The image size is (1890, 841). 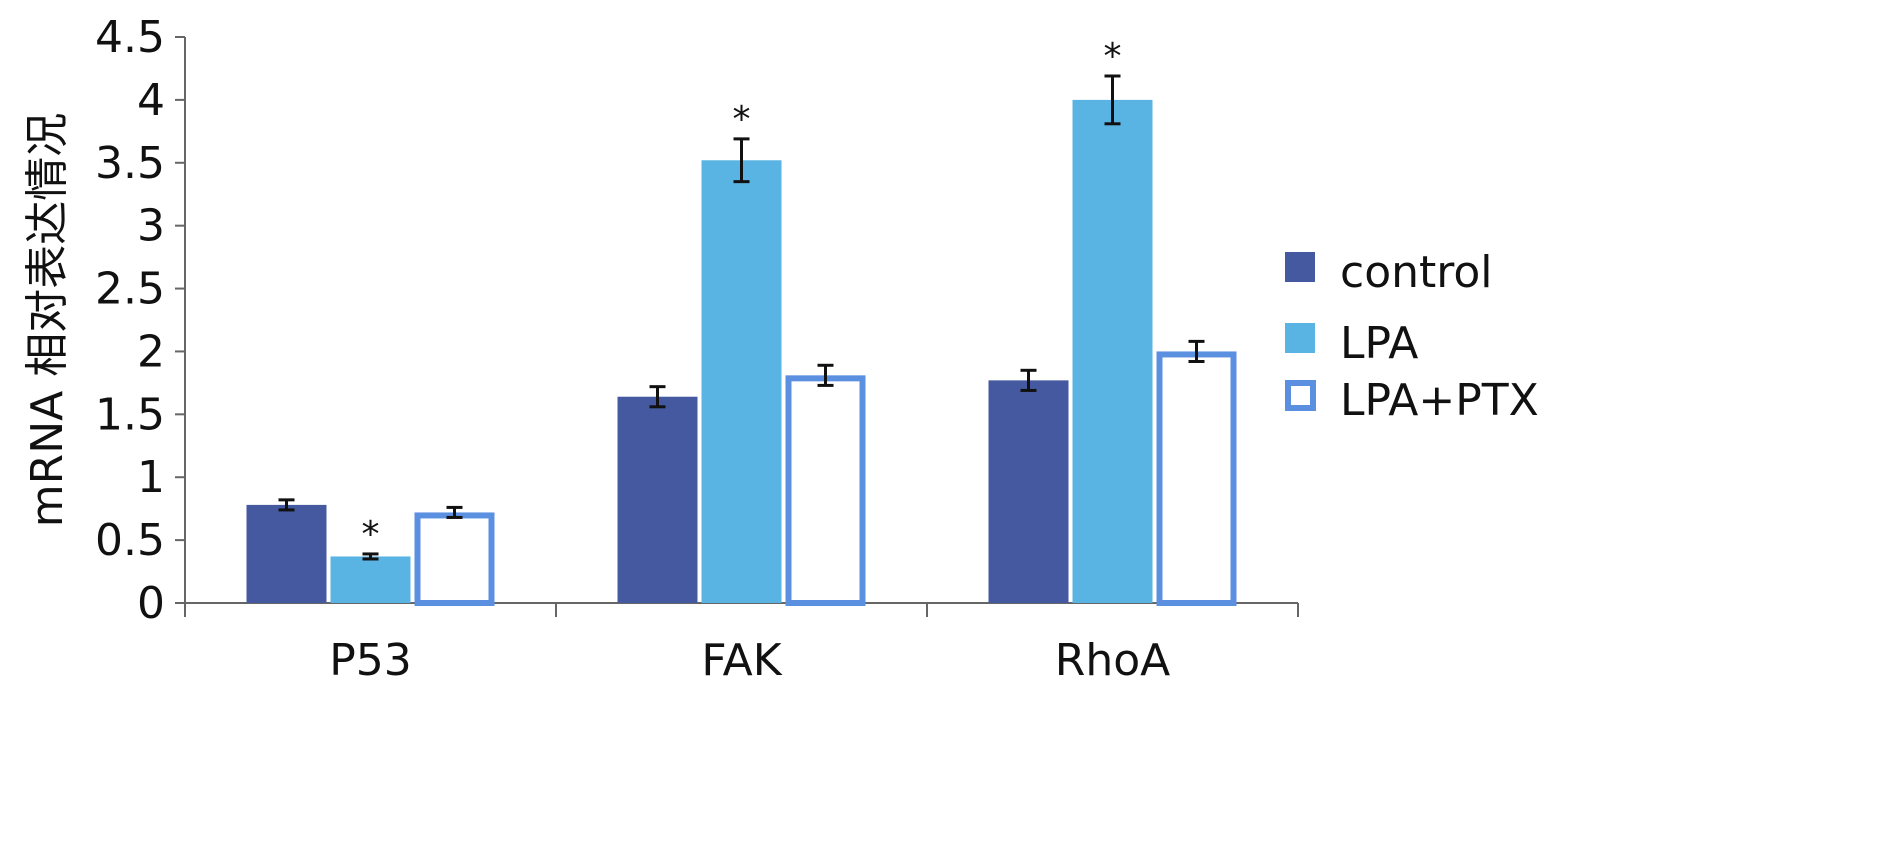 I want to click on y-tick-label: 2, so click(x=151, y=351).